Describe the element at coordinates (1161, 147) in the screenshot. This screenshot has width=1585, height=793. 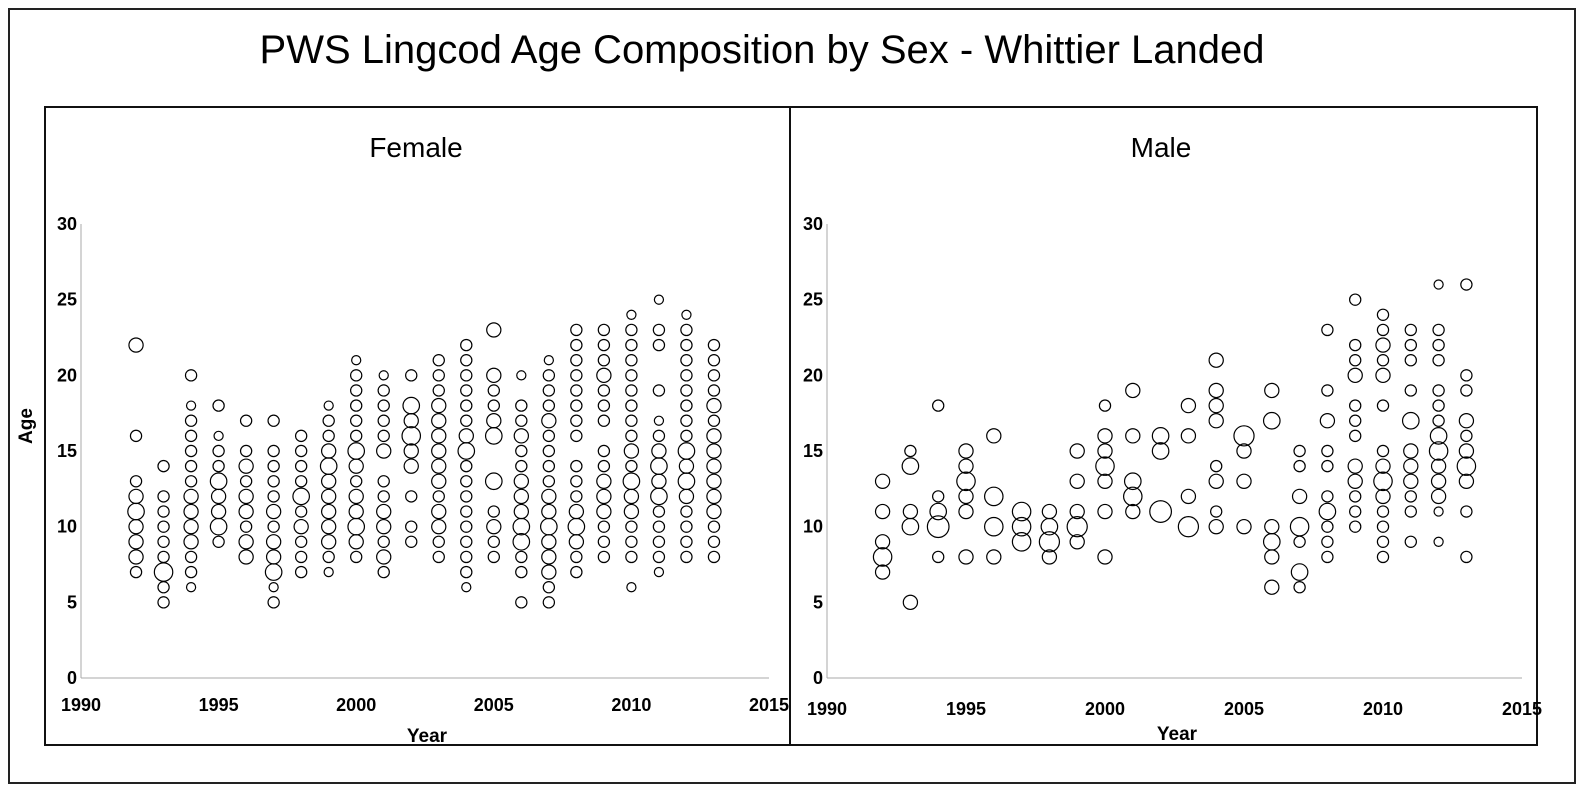
I see `panel-title: Male` at that location.